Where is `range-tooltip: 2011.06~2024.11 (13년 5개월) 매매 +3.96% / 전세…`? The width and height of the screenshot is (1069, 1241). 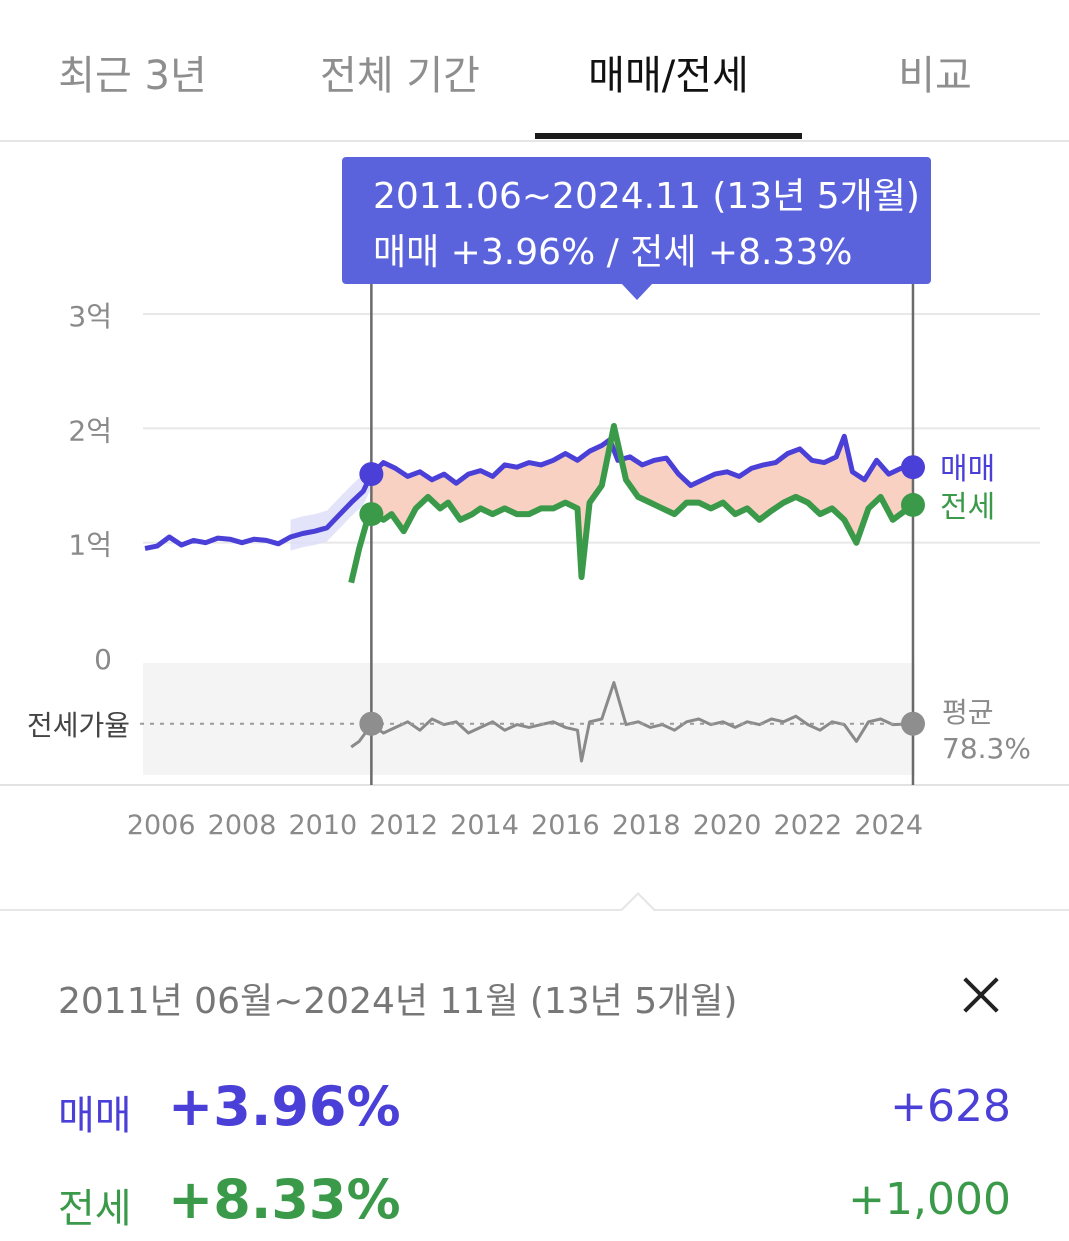
range-tooltip: 2011.06~2024.11 (13년 5개월) 매매 +3.96% / 전세… is located at coordinates (636, 220).